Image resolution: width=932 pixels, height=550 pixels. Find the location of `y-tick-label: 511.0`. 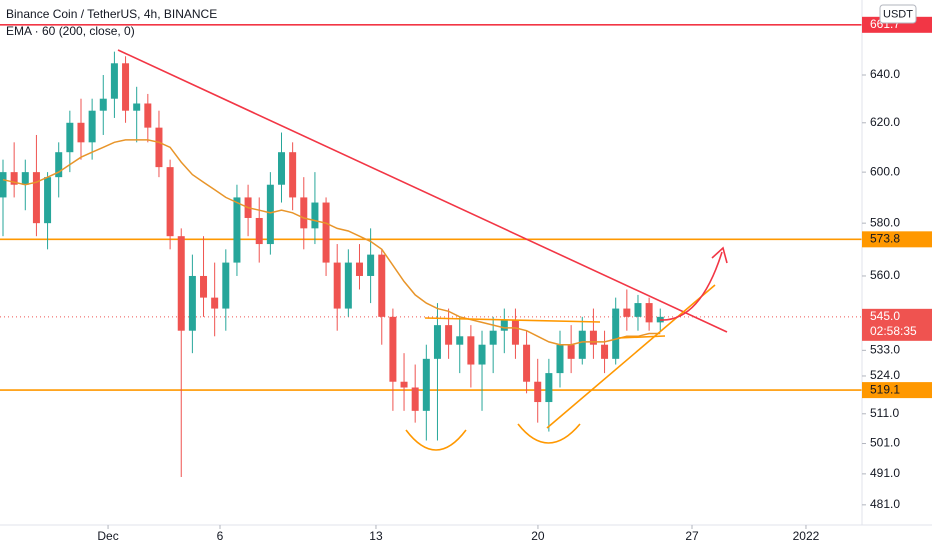

y-tick-label: 511.0 is located at coordinates (884, 413).